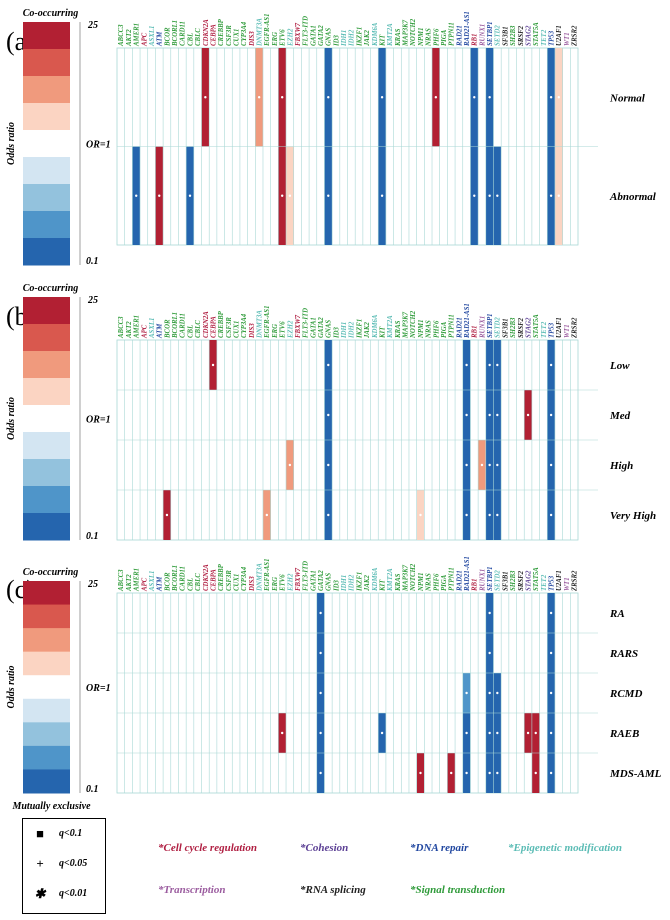 This screenshot has width=670, height=920. Describe the element at coordinates (413, 324) in the screenshot. I see `gene-label: NOTCH2` at that location.